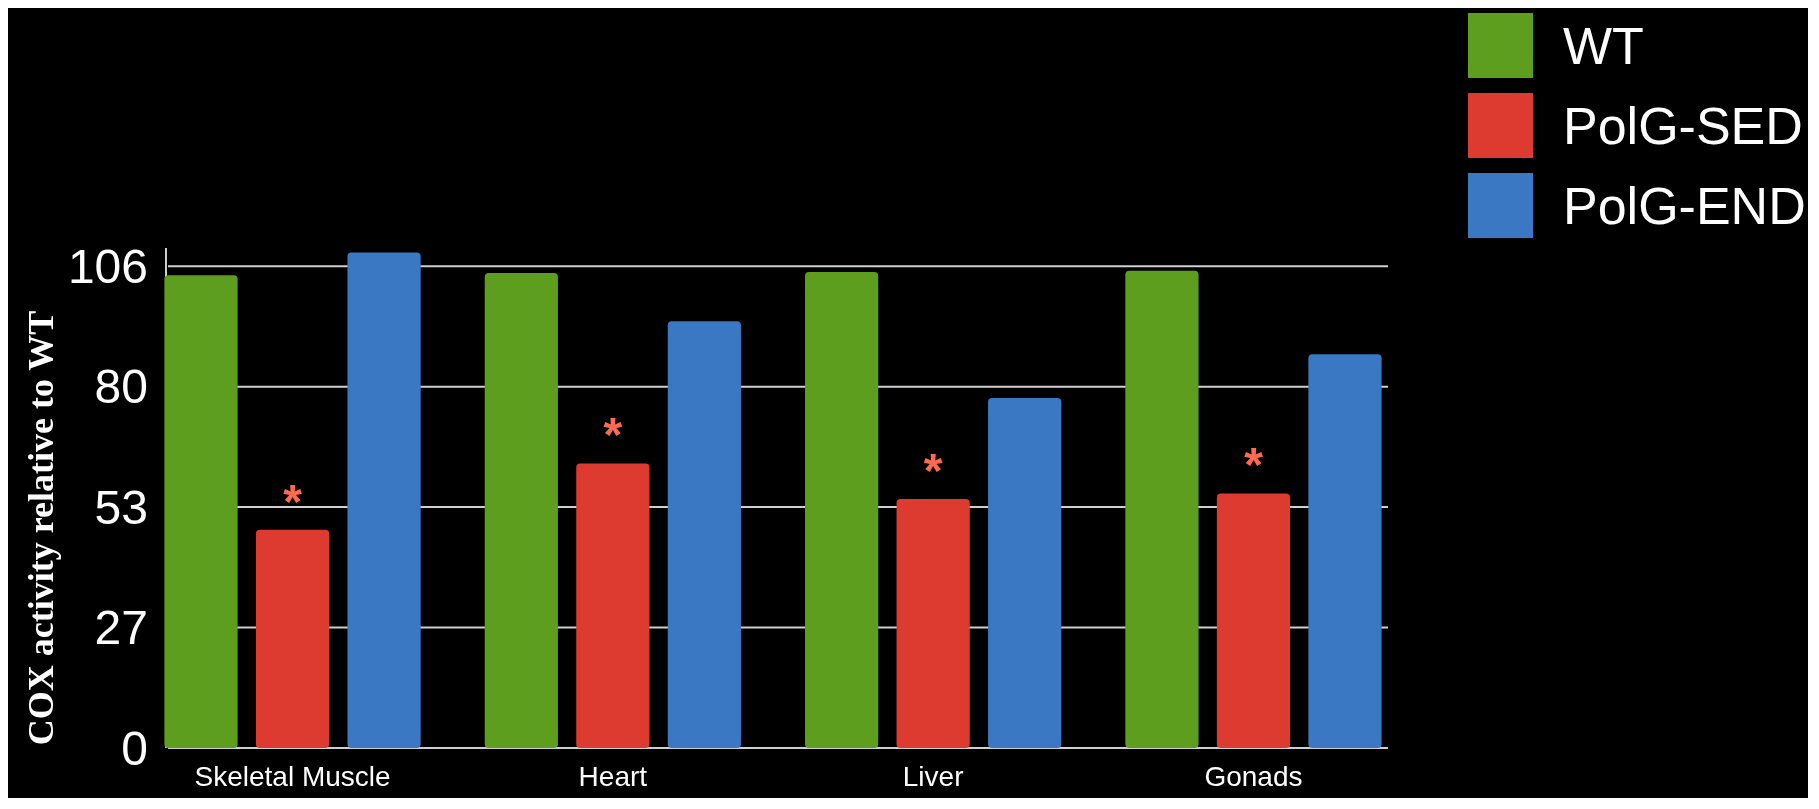 Image resolution: width=1819 pixels, height=809 pixels. I want to click on x-tick-label: Gonads, so click(1253, 776).